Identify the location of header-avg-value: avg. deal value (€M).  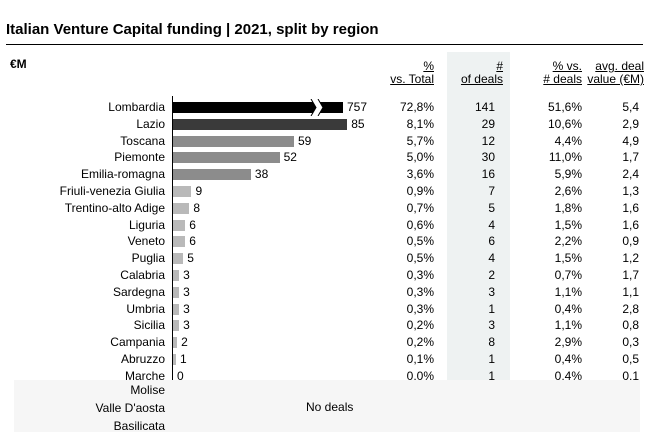
(615, 72).